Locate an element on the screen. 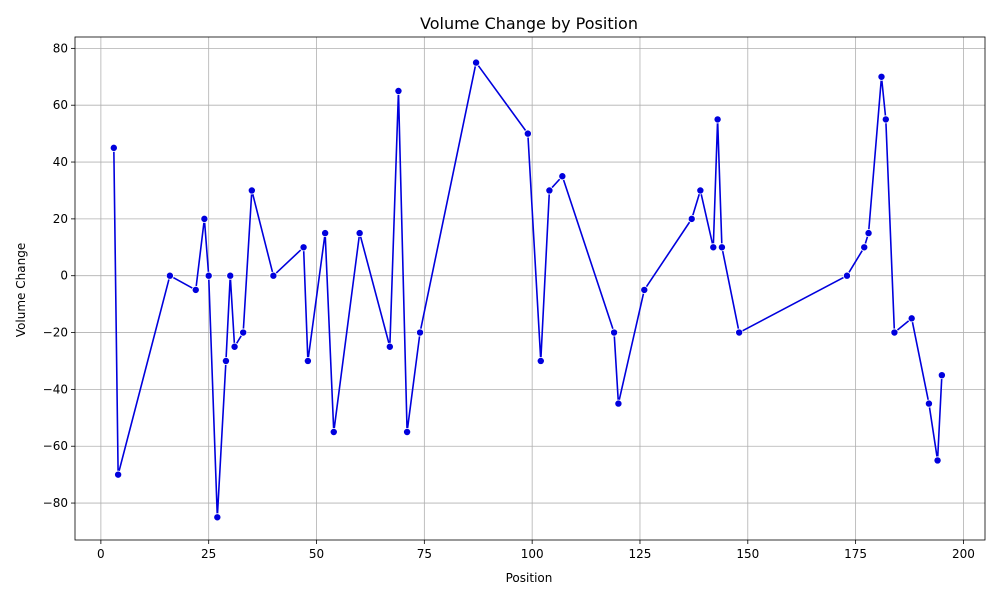  x-tick-label: 25 is located at coordinates (208, 554).